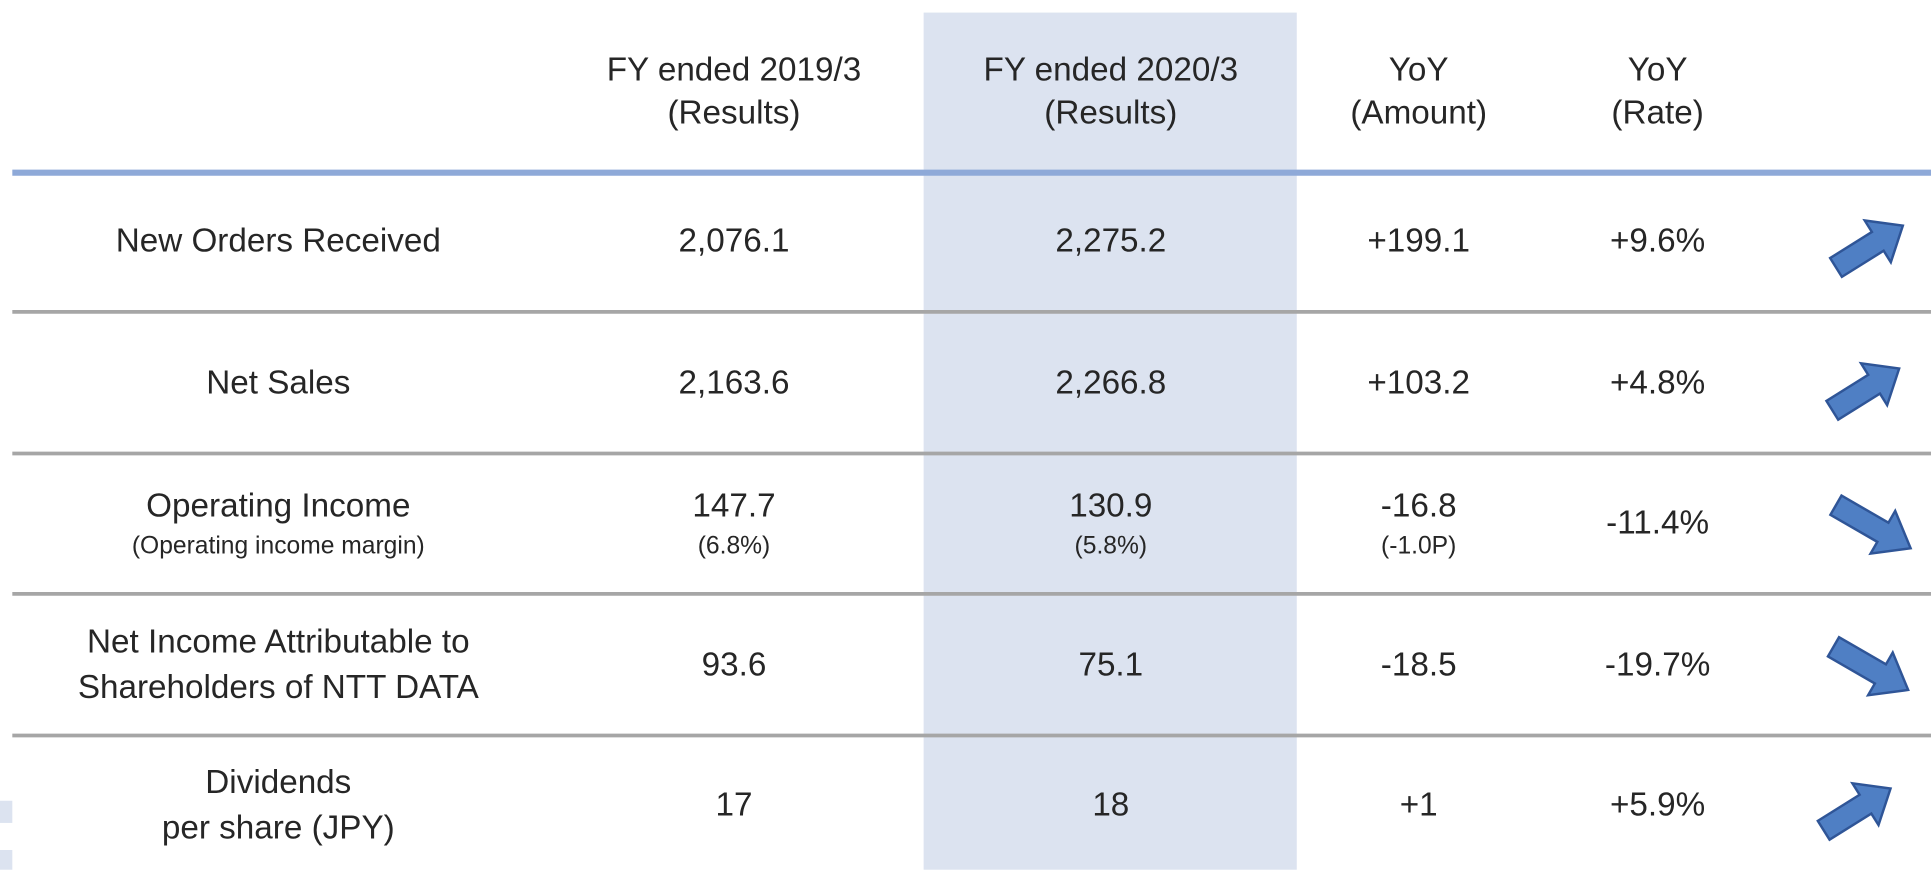 This screenshot has height=870, width=1931. Describe the element at coordinates (279, 687) in the screenshot. I see `row-label: Shareholders of NTT DATA` at that location.